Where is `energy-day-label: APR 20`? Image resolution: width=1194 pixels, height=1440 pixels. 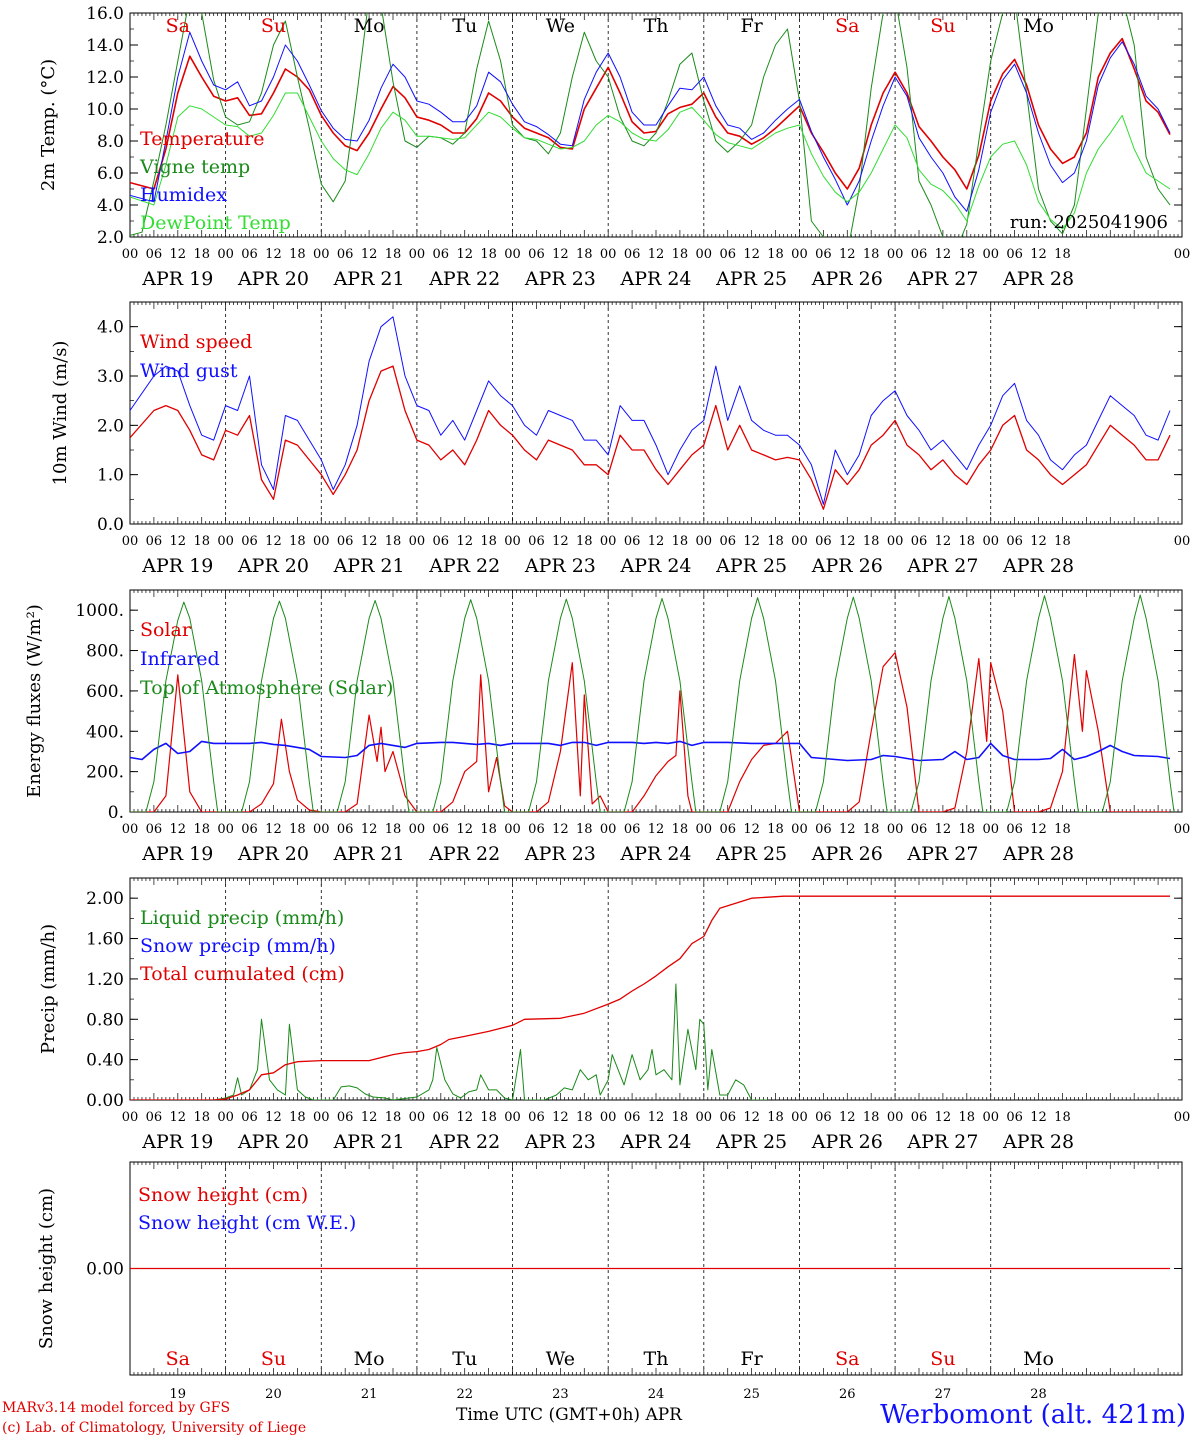
energy-day-label: APR 20 is located at coordinates (273, 854).